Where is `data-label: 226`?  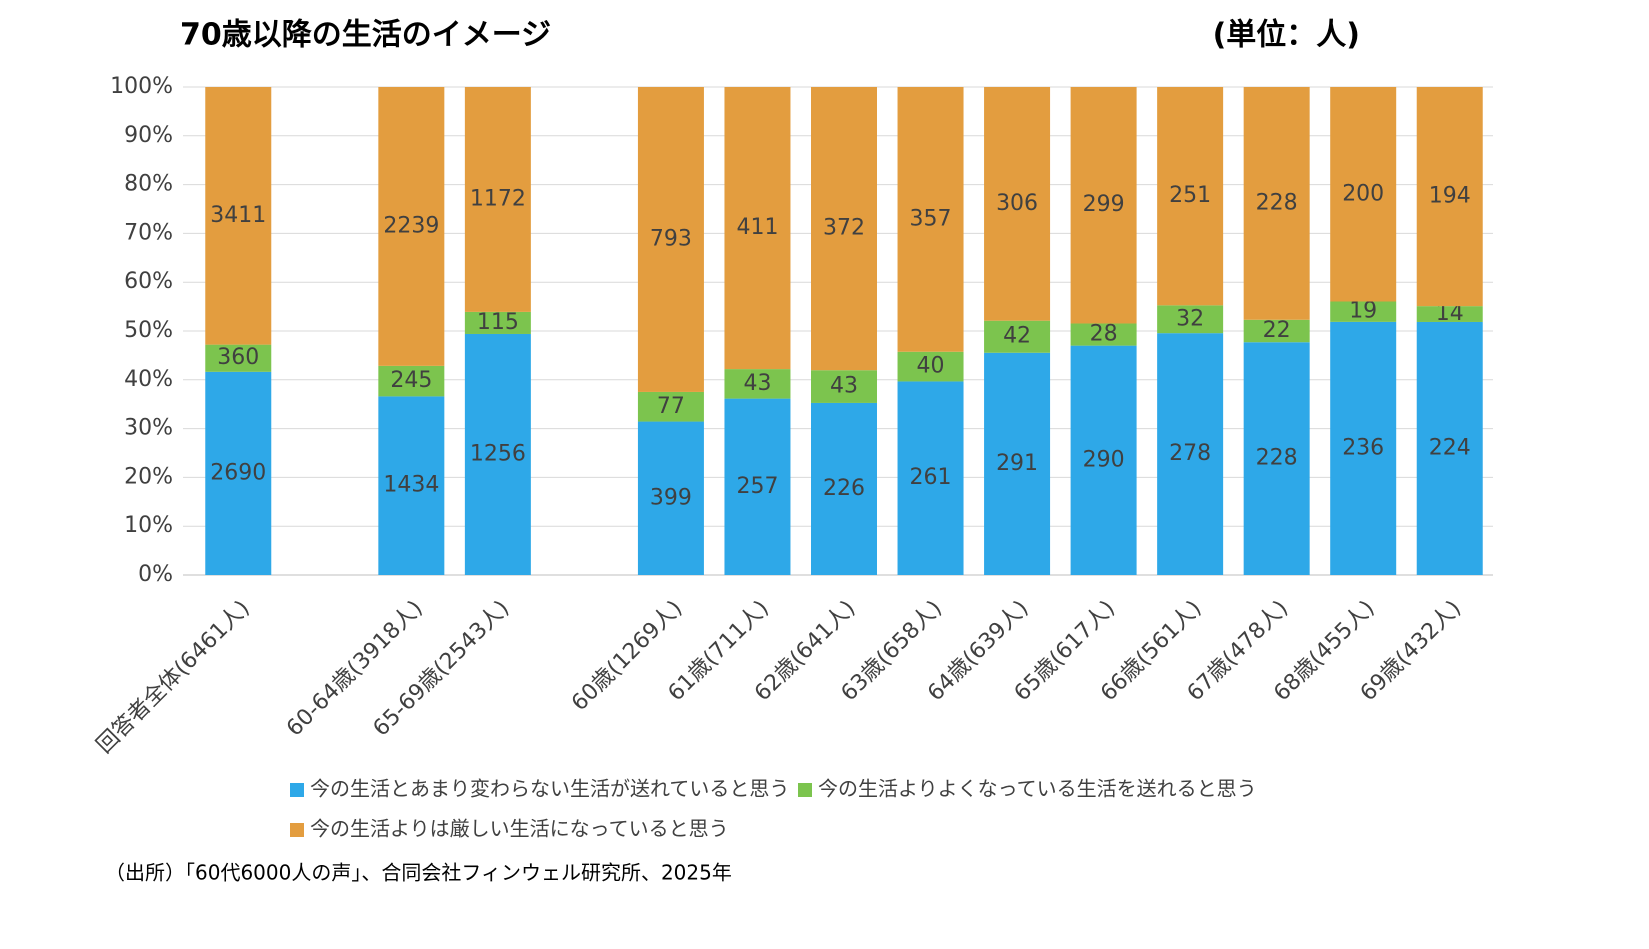
data-label: 226 is located at coordinates (844, 488).